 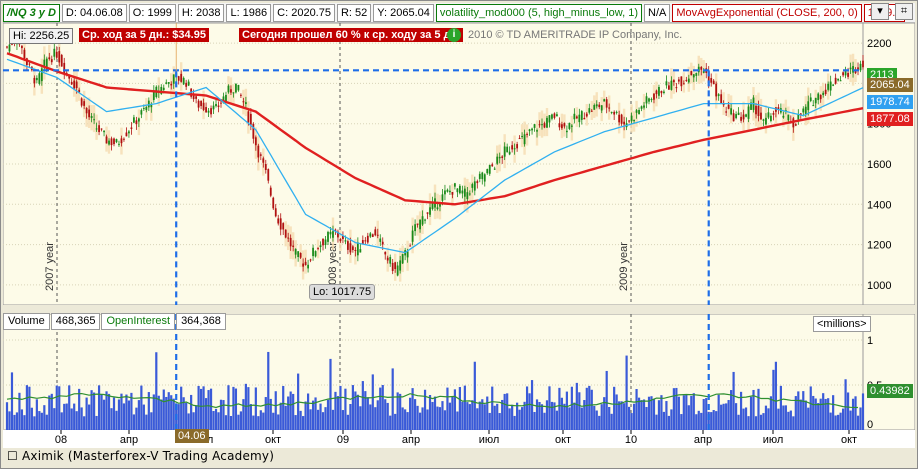 What do you see at coordinates (880, 11) in the screenshot?
I see `dropdown-icon: ▾` at bounding box center [880, 11].